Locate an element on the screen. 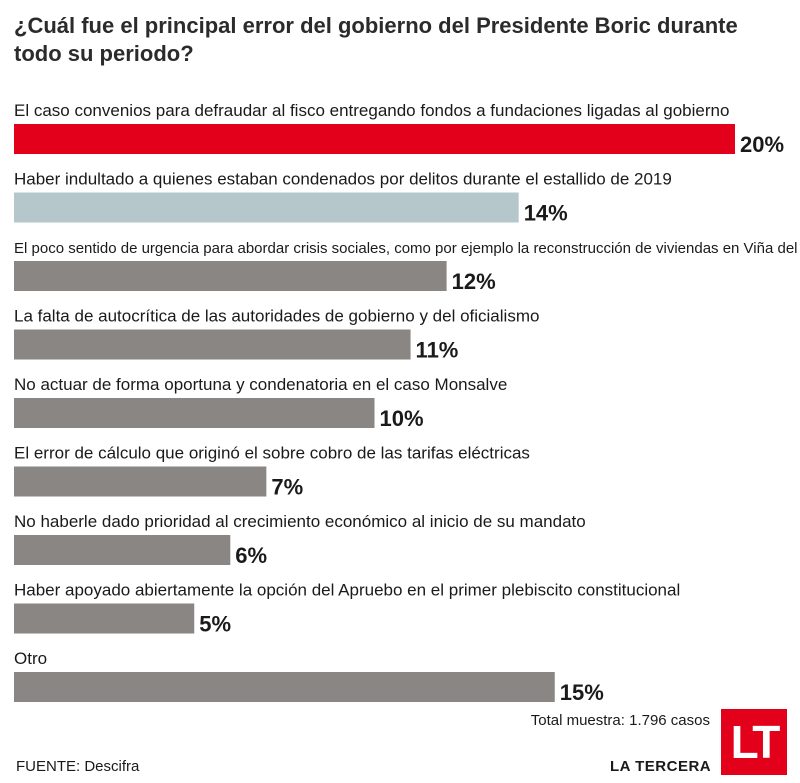 The image size is (800, 783). value-label: 5% is located at coordinates (215, 624).